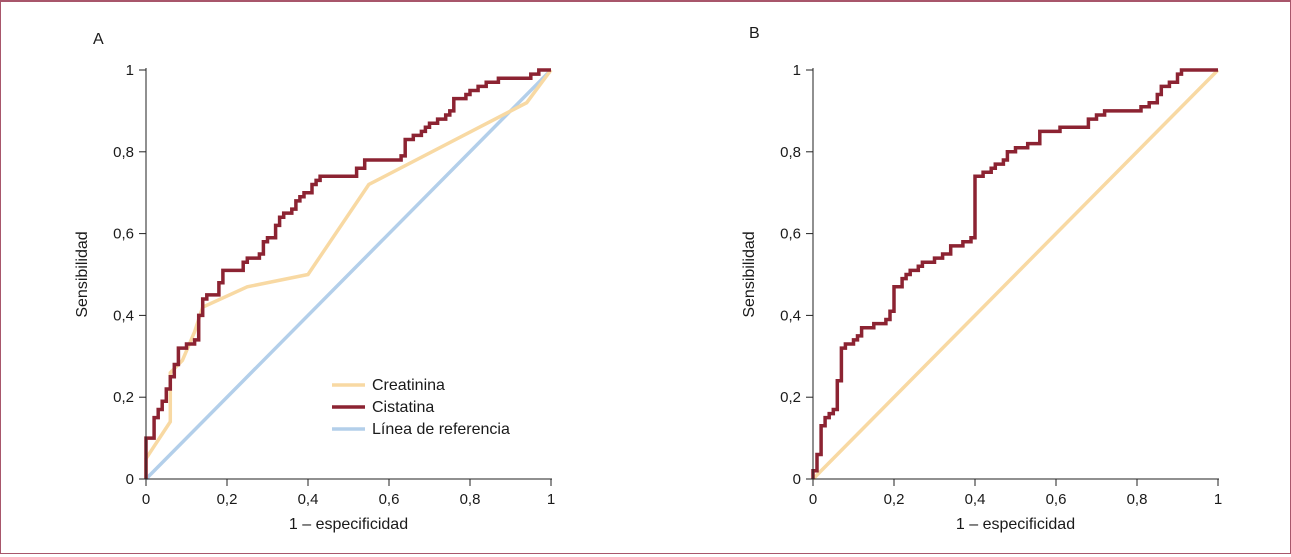 Image resolution: width=1291 pixels, height=557 pixels. What do you see at coordinates (98, 39) in the screenshot?
I see `panel-label: A` at bounding box center [98, 39].